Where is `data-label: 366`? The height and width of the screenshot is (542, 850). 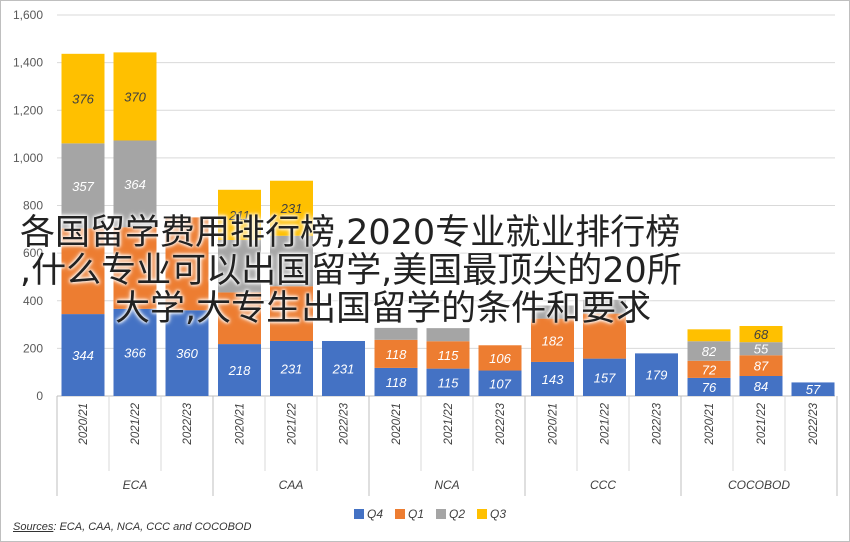 data-label: 366 is located at coordinates (135, 352).